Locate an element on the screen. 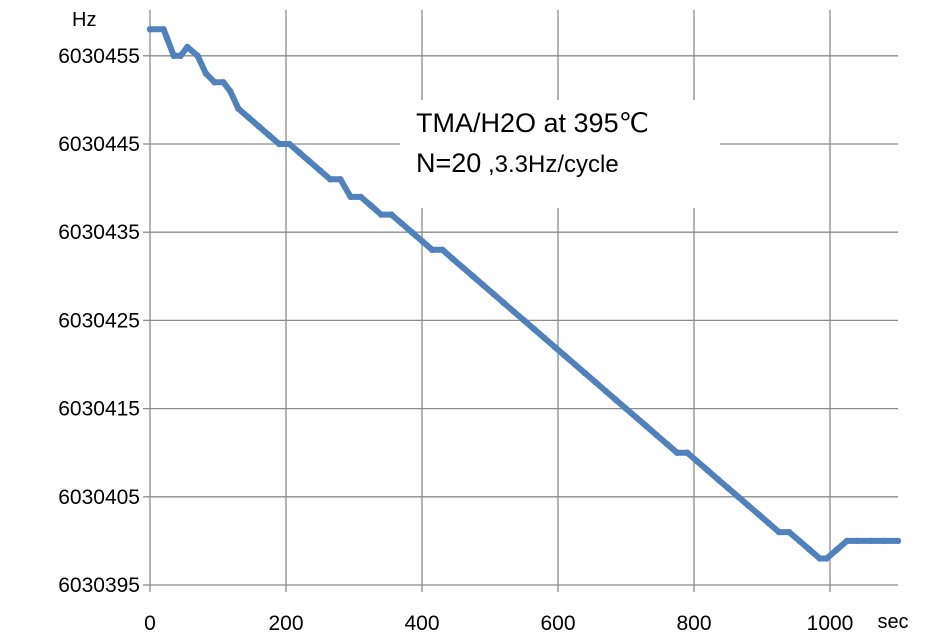 This screenshot has height=635, width=934. annotation-line-1: TMA/H2O at 395℃ is located at coordinates (532, 123).